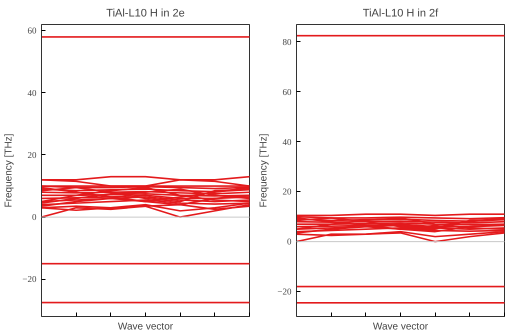  I want to click on y-tick-label: 80, so click(287, 41).